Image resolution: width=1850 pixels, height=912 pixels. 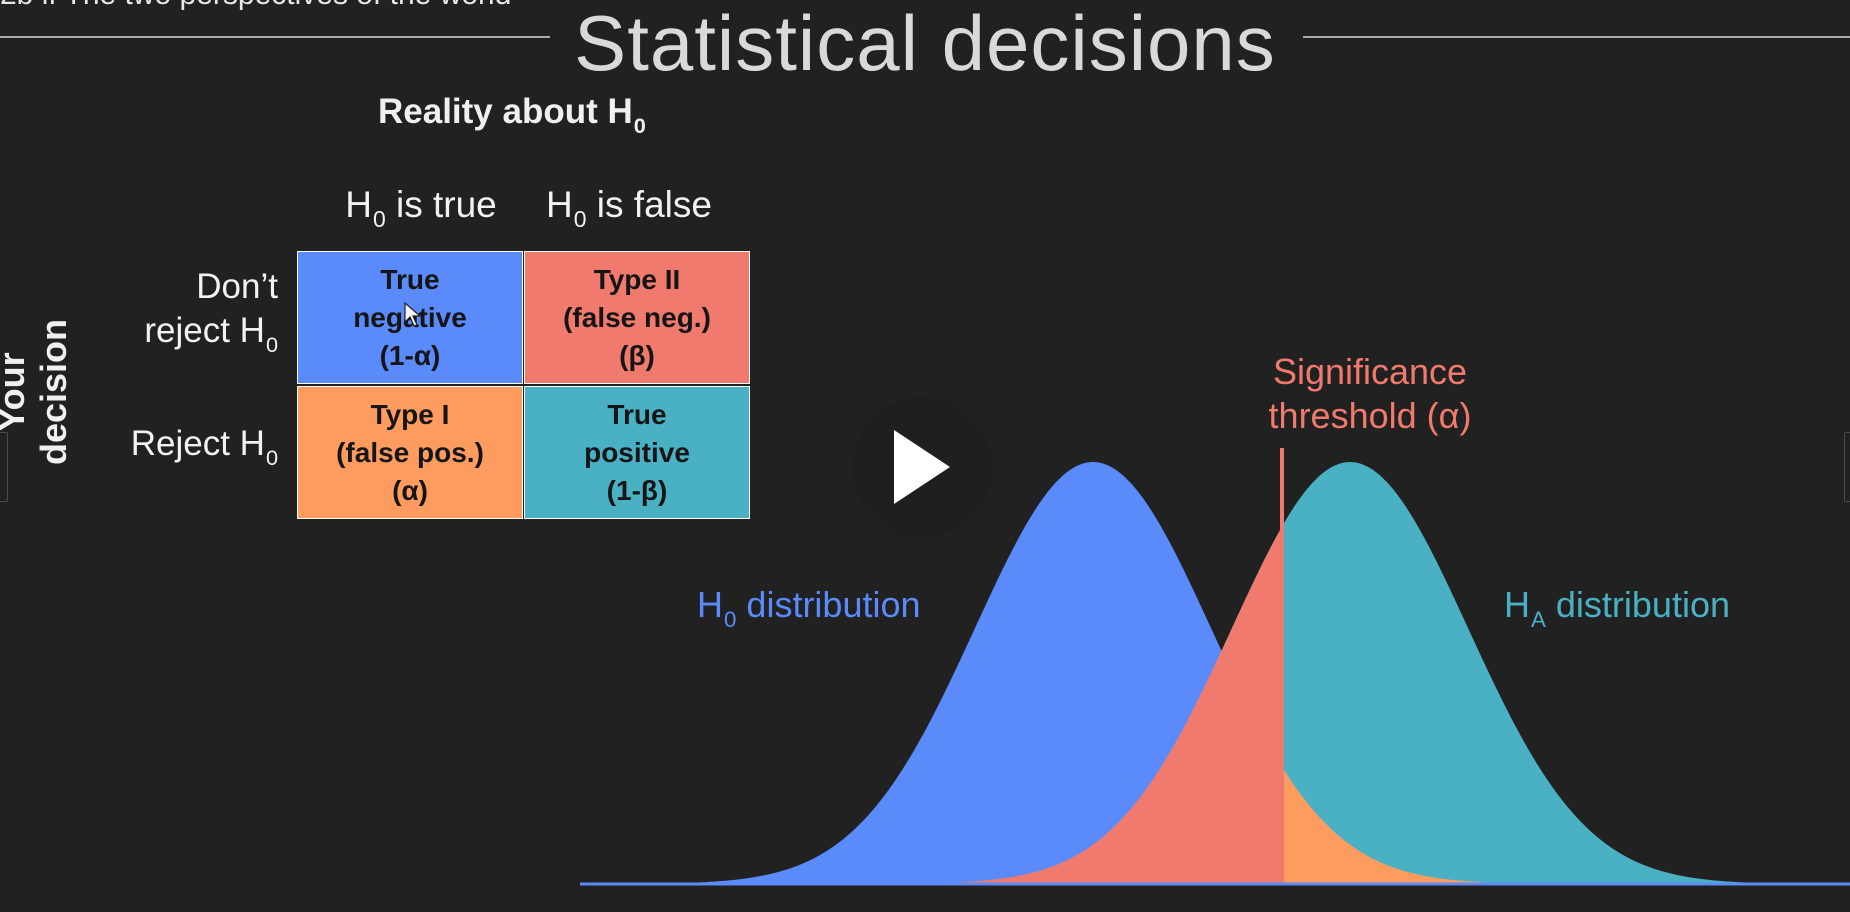 I want to click on h0-label-subscript: 0, so click(x=730, y=619).